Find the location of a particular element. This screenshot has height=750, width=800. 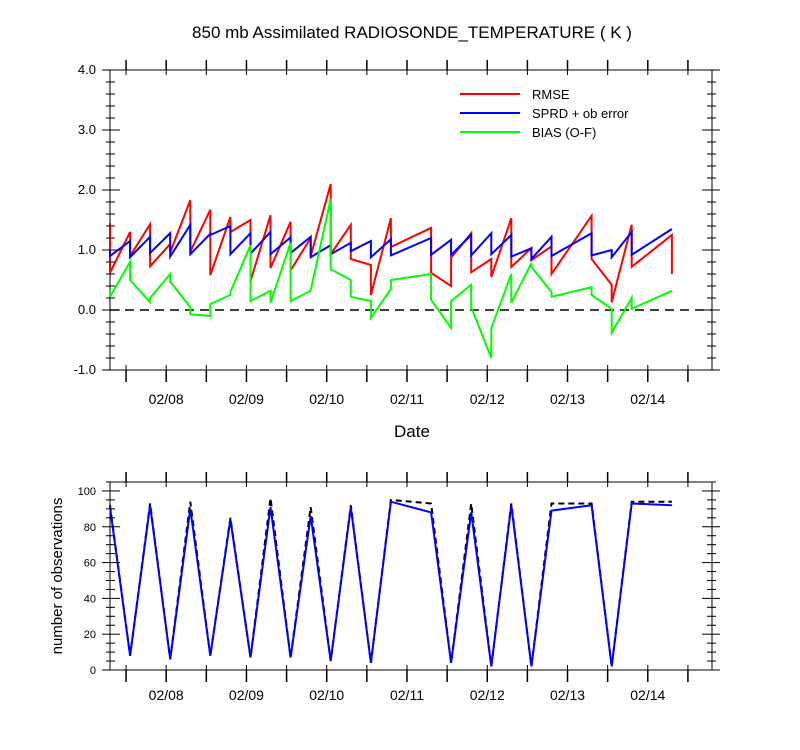

legend-label-rmse: RMSE is located at coordinates (551, 94).